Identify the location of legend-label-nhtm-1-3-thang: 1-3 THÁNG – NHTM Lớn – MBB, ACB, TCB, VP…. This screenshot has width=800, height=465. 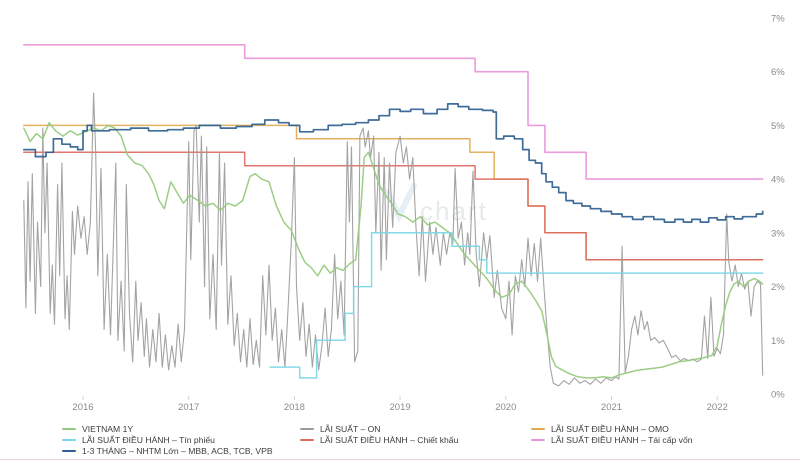
(177, 450).